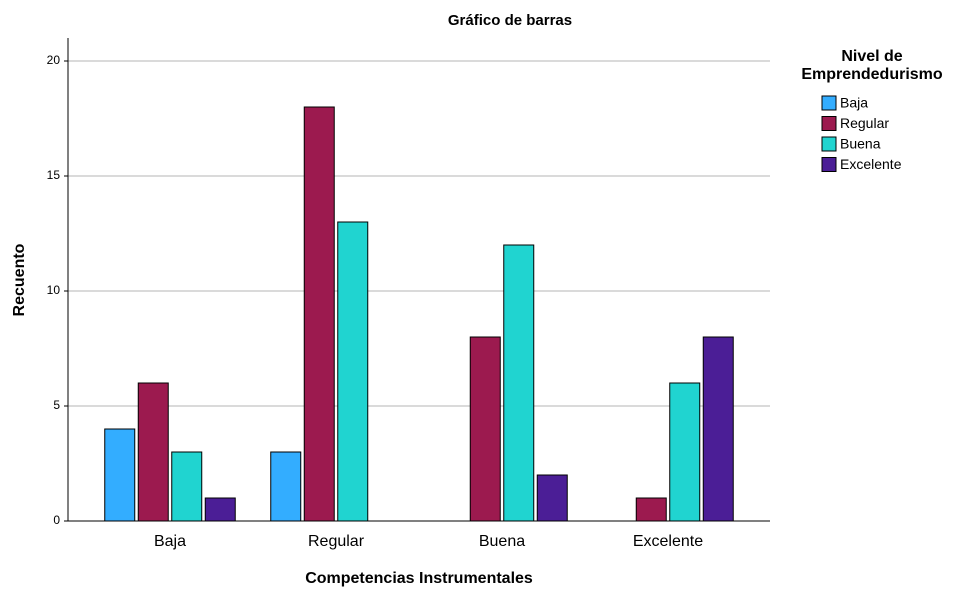 This screenshot has height=590, width=956. I want to click on legend-label: Baja, so click(854, 103).